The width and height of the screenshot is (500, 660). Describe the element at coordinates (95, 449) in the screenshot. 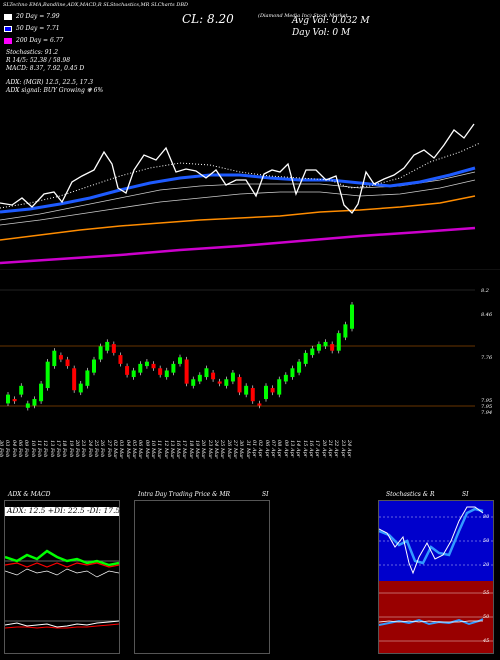

I see `date-label: 25 Feb` at that location.